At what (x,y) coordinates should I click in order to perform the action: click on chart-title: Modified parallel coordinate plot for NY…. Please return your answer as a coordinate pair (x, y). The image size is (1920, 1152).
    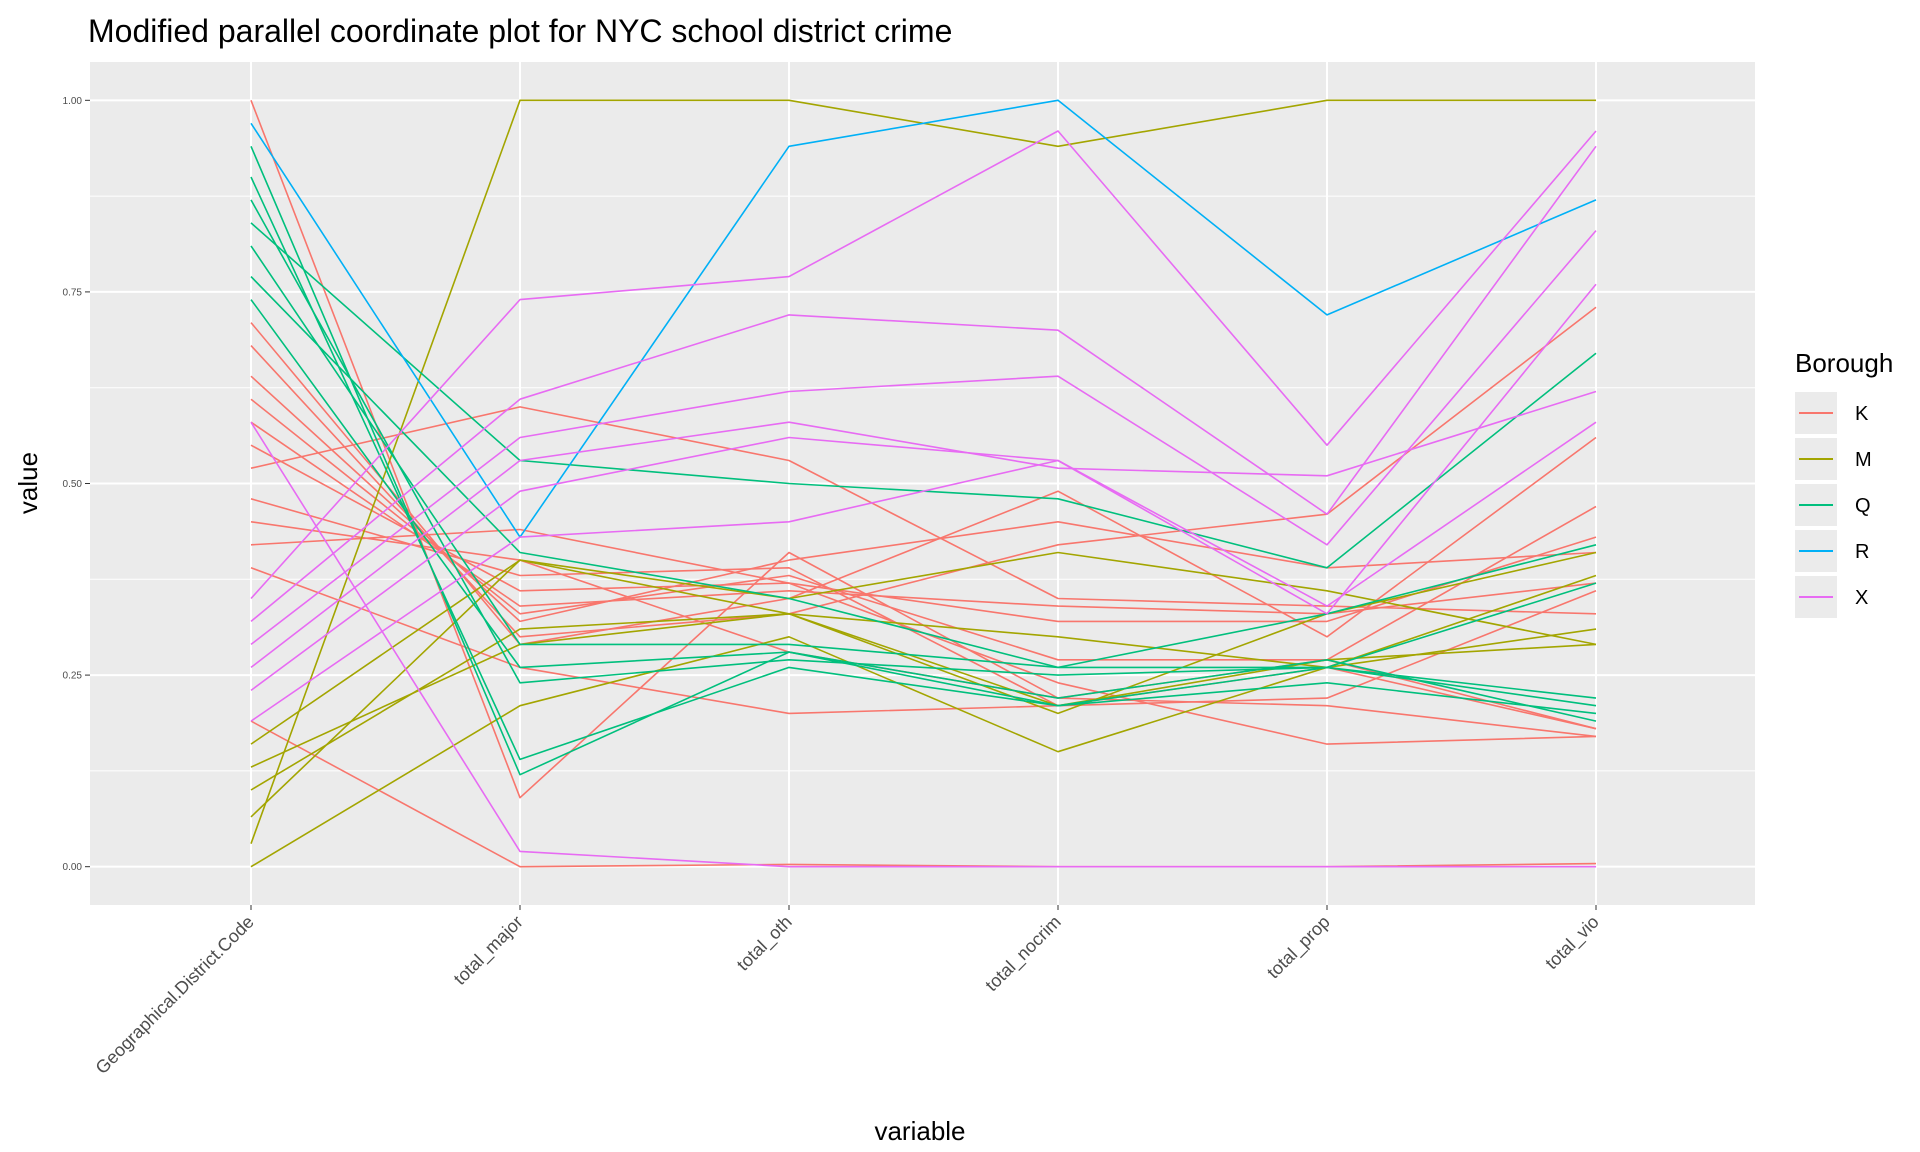
    Looking at the image, I should click on (520, 31).